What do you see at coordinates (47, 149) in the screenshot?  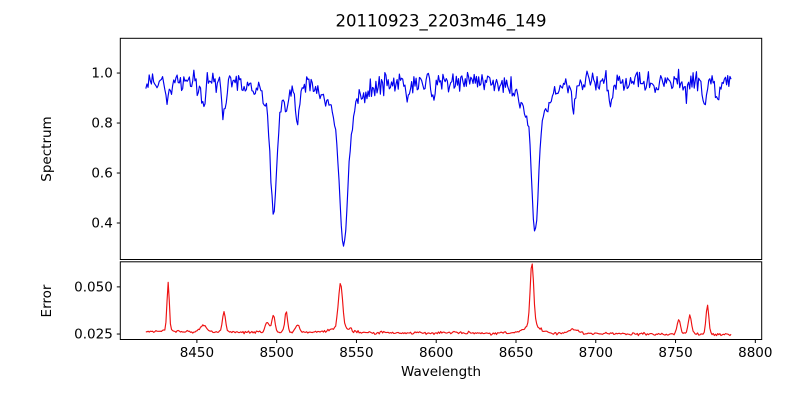 I see `spectrum-y-axis-label: Spectrum` at bounding box center [47, 149].